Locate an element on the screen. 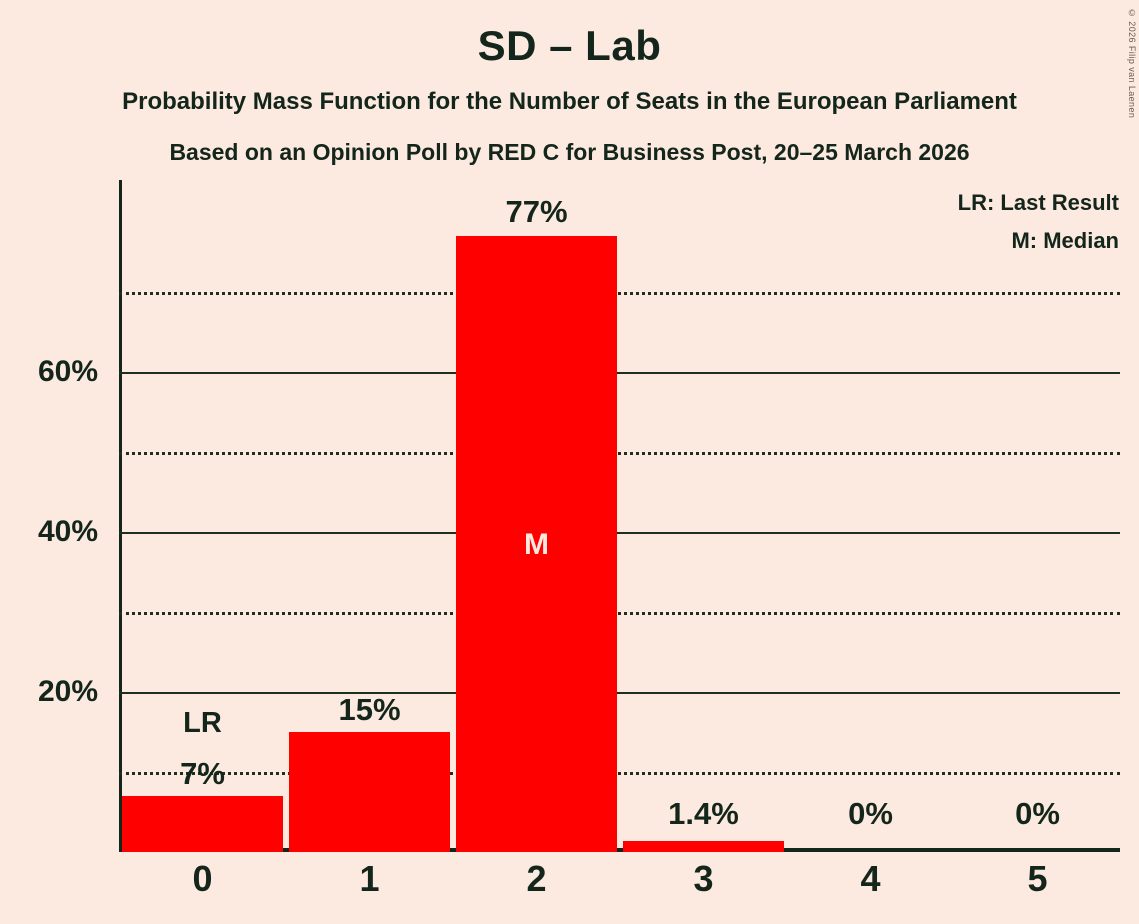 This screenshot has width=1139, height=924. bar-value-0: 7% is located at coordinates (202, 773).